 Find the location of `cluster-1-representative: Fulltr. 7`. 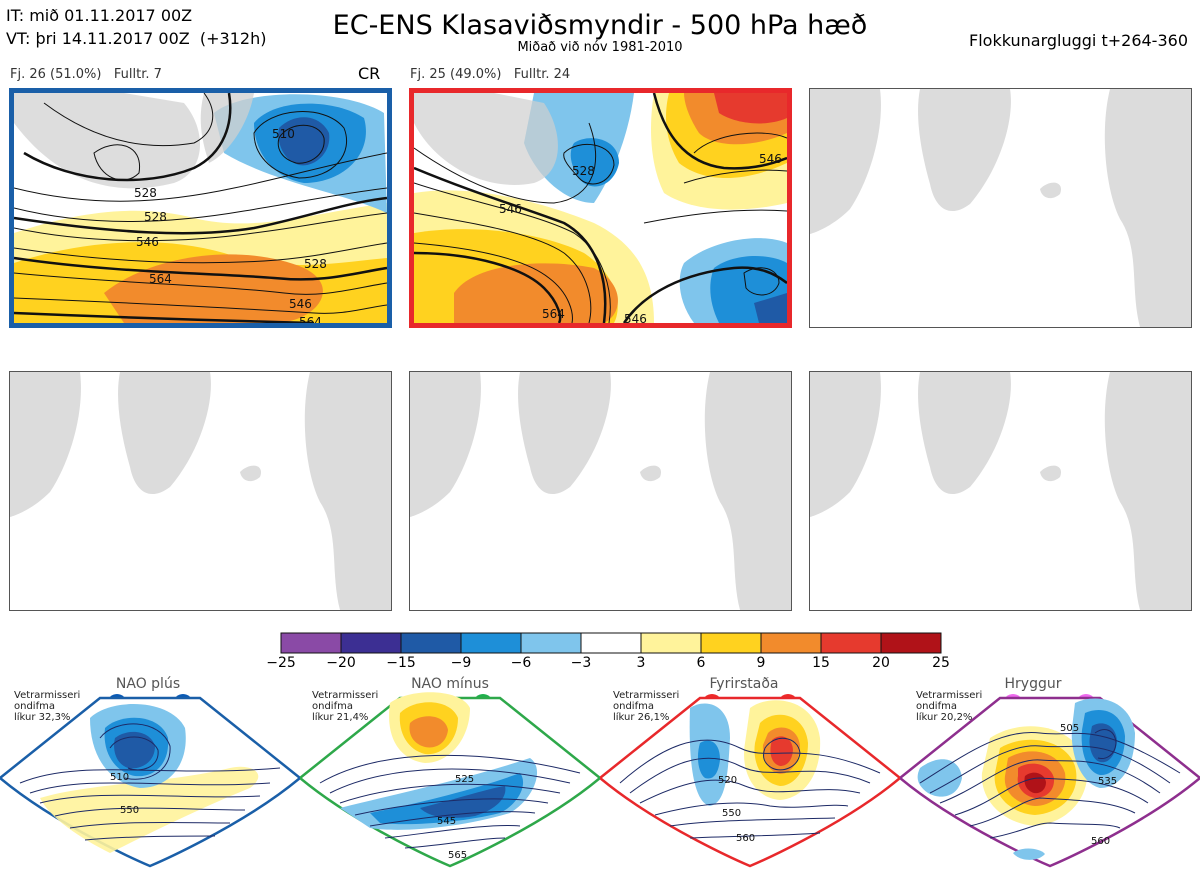

cluster-1-representative: Fulltr. 7 is located at coordinates (137, 74).